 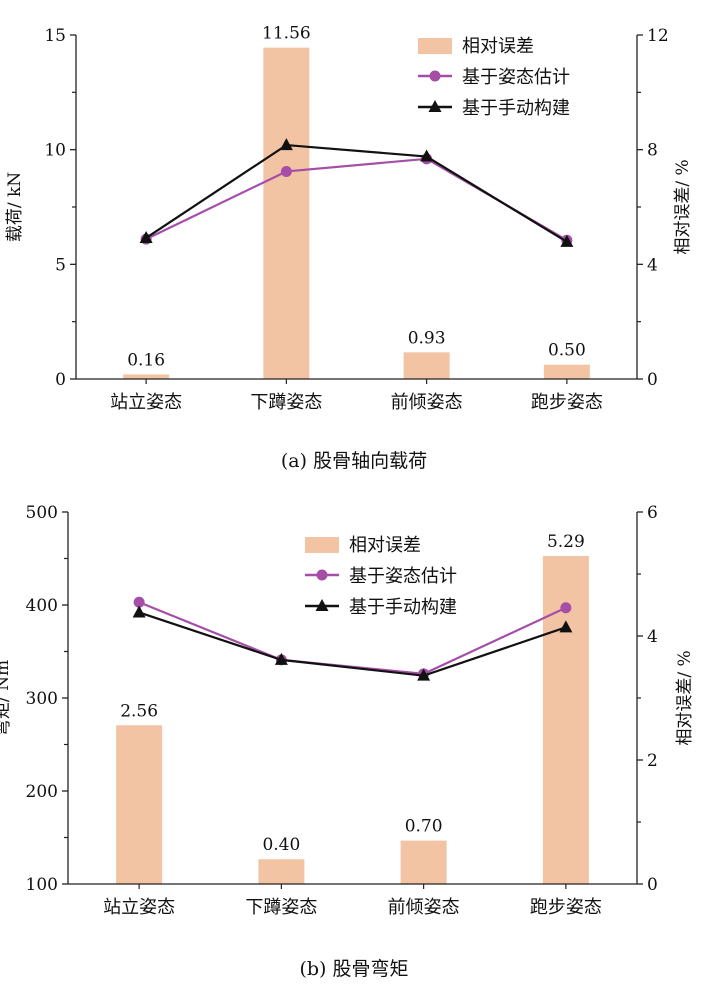 I want to click on left-tick-label: 5, so click(x=60, y=265).